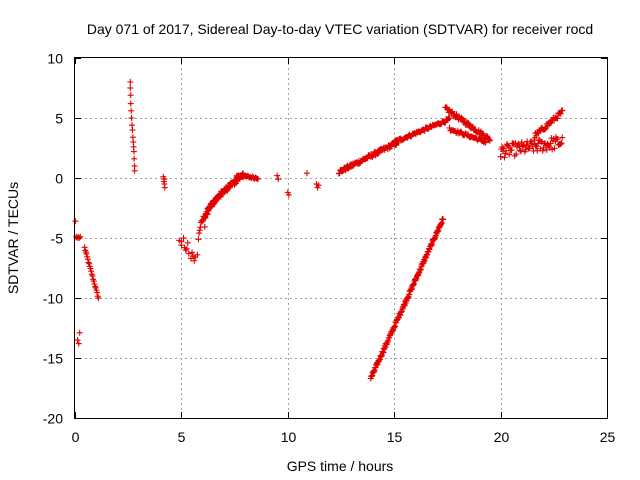  I want to click on y-tick-label: 0, so click(59, 179).